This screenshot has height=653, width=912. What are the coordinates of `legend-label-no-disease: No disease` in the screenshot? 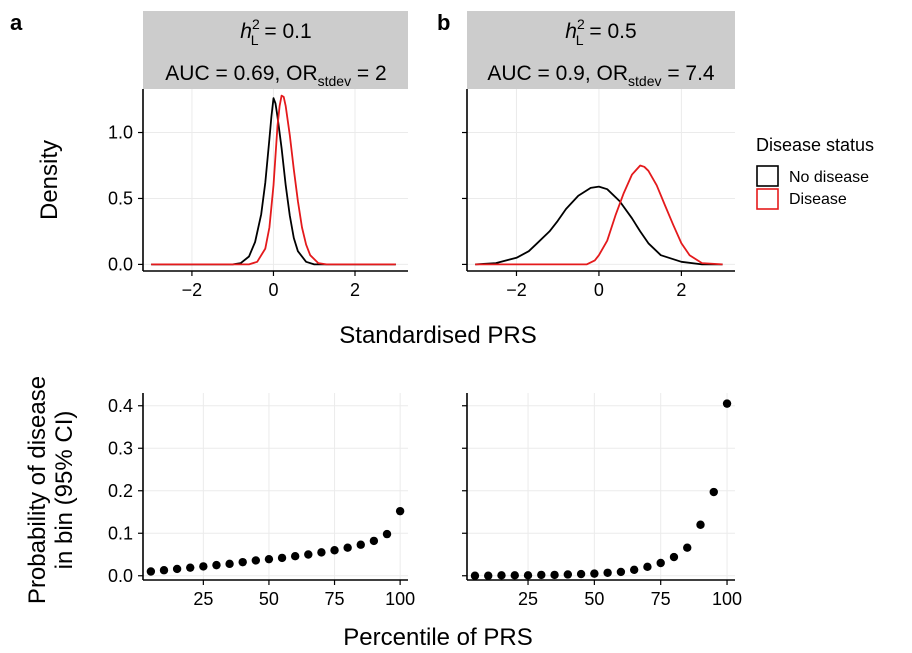 It's located at (829, 177).